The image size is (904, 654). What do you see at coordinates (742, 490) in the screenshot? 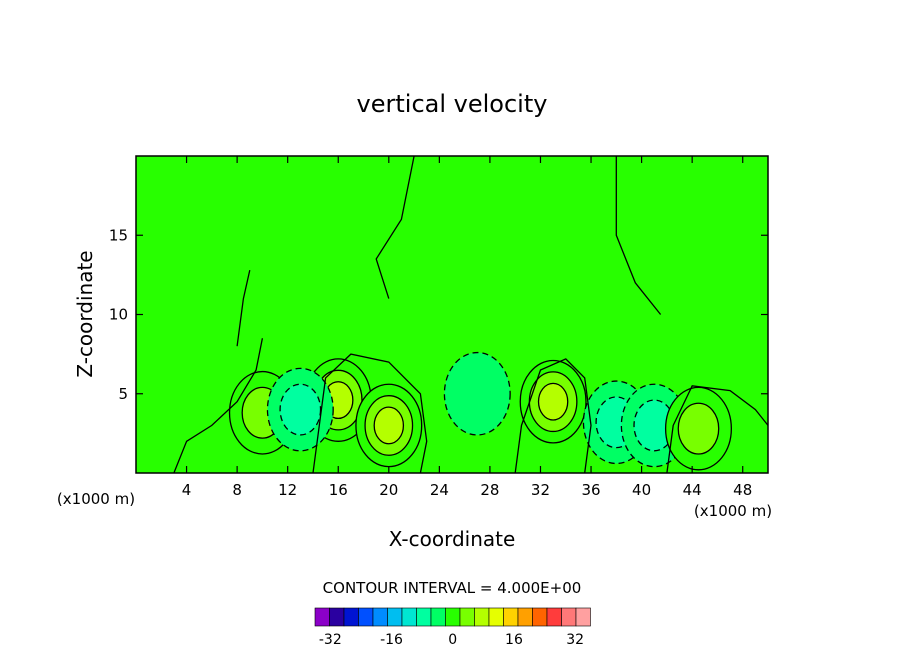
I see `x-tick-label: 48` at bounding box center [742, 490].